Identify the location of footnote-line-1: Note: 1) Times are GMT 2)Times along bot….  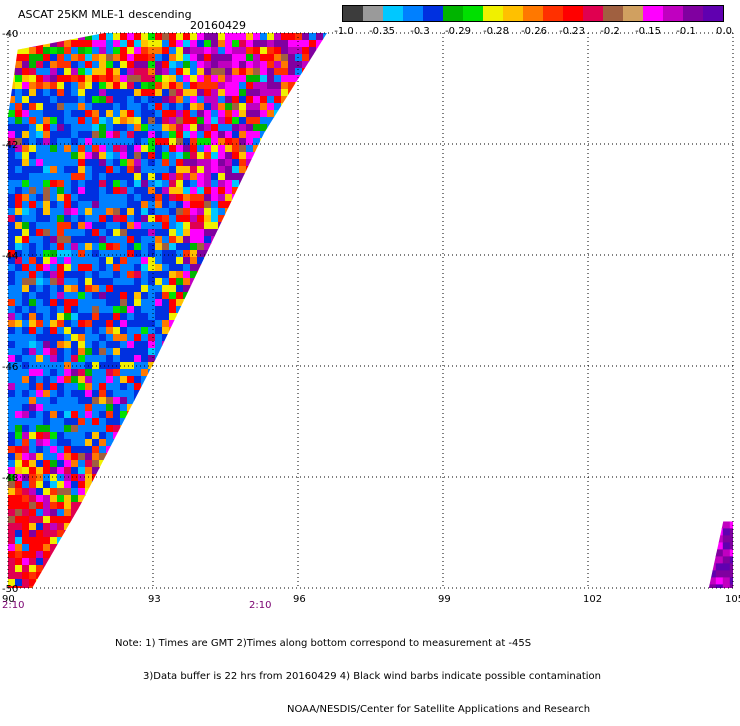
(323, 643).